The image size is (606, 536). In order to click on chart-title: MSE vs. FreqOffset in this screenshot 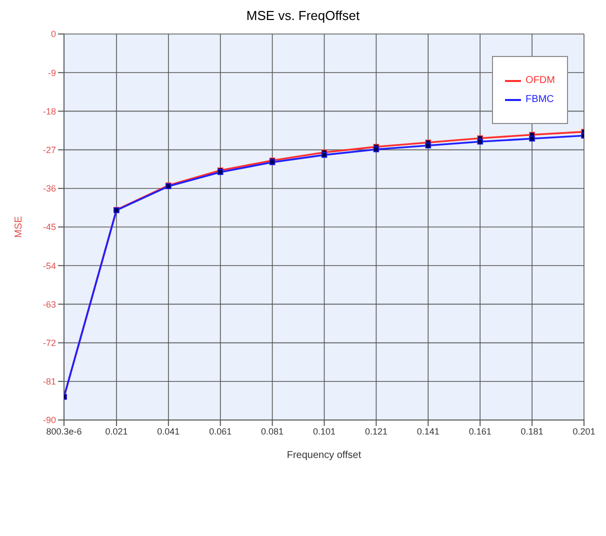, I will do `click(303, 16)`.